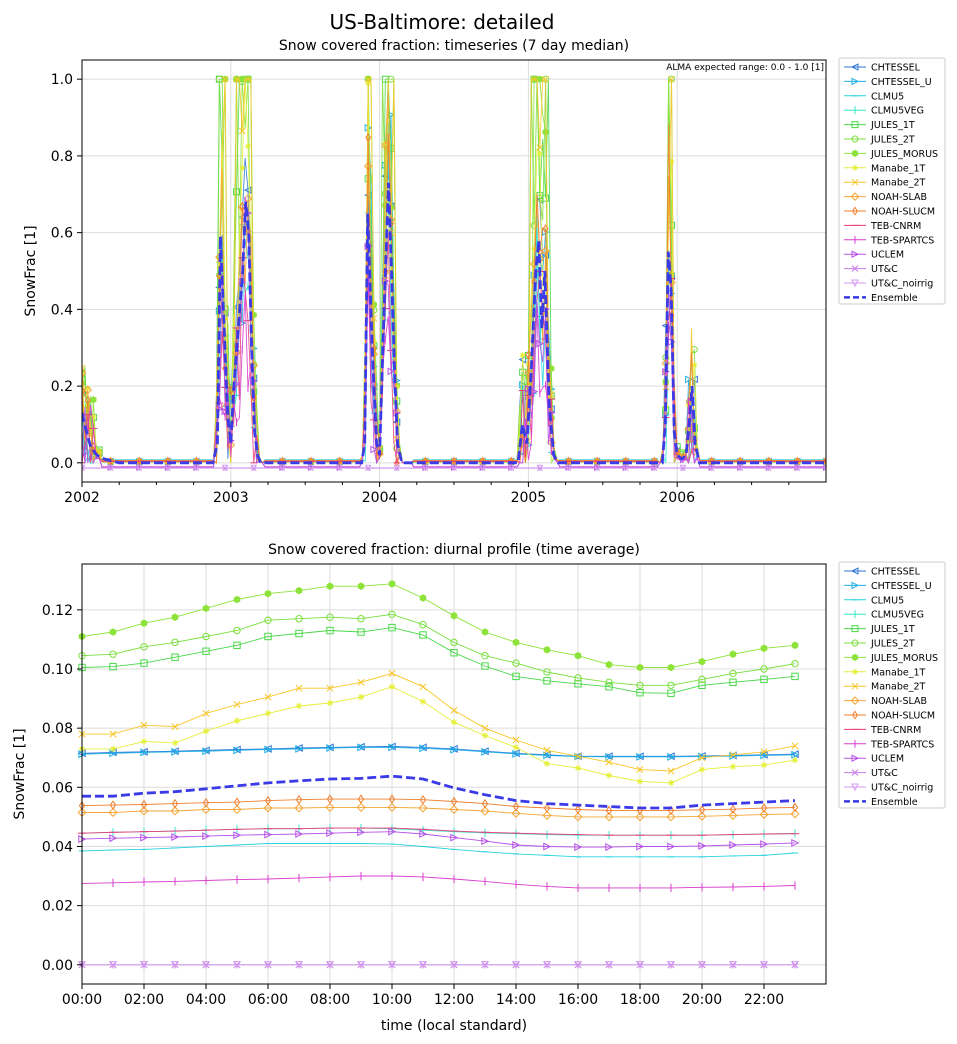 This screenshot has height=1044, width=957. I want to click on legend-label: NOAH-SLAB, so click(899, 701).